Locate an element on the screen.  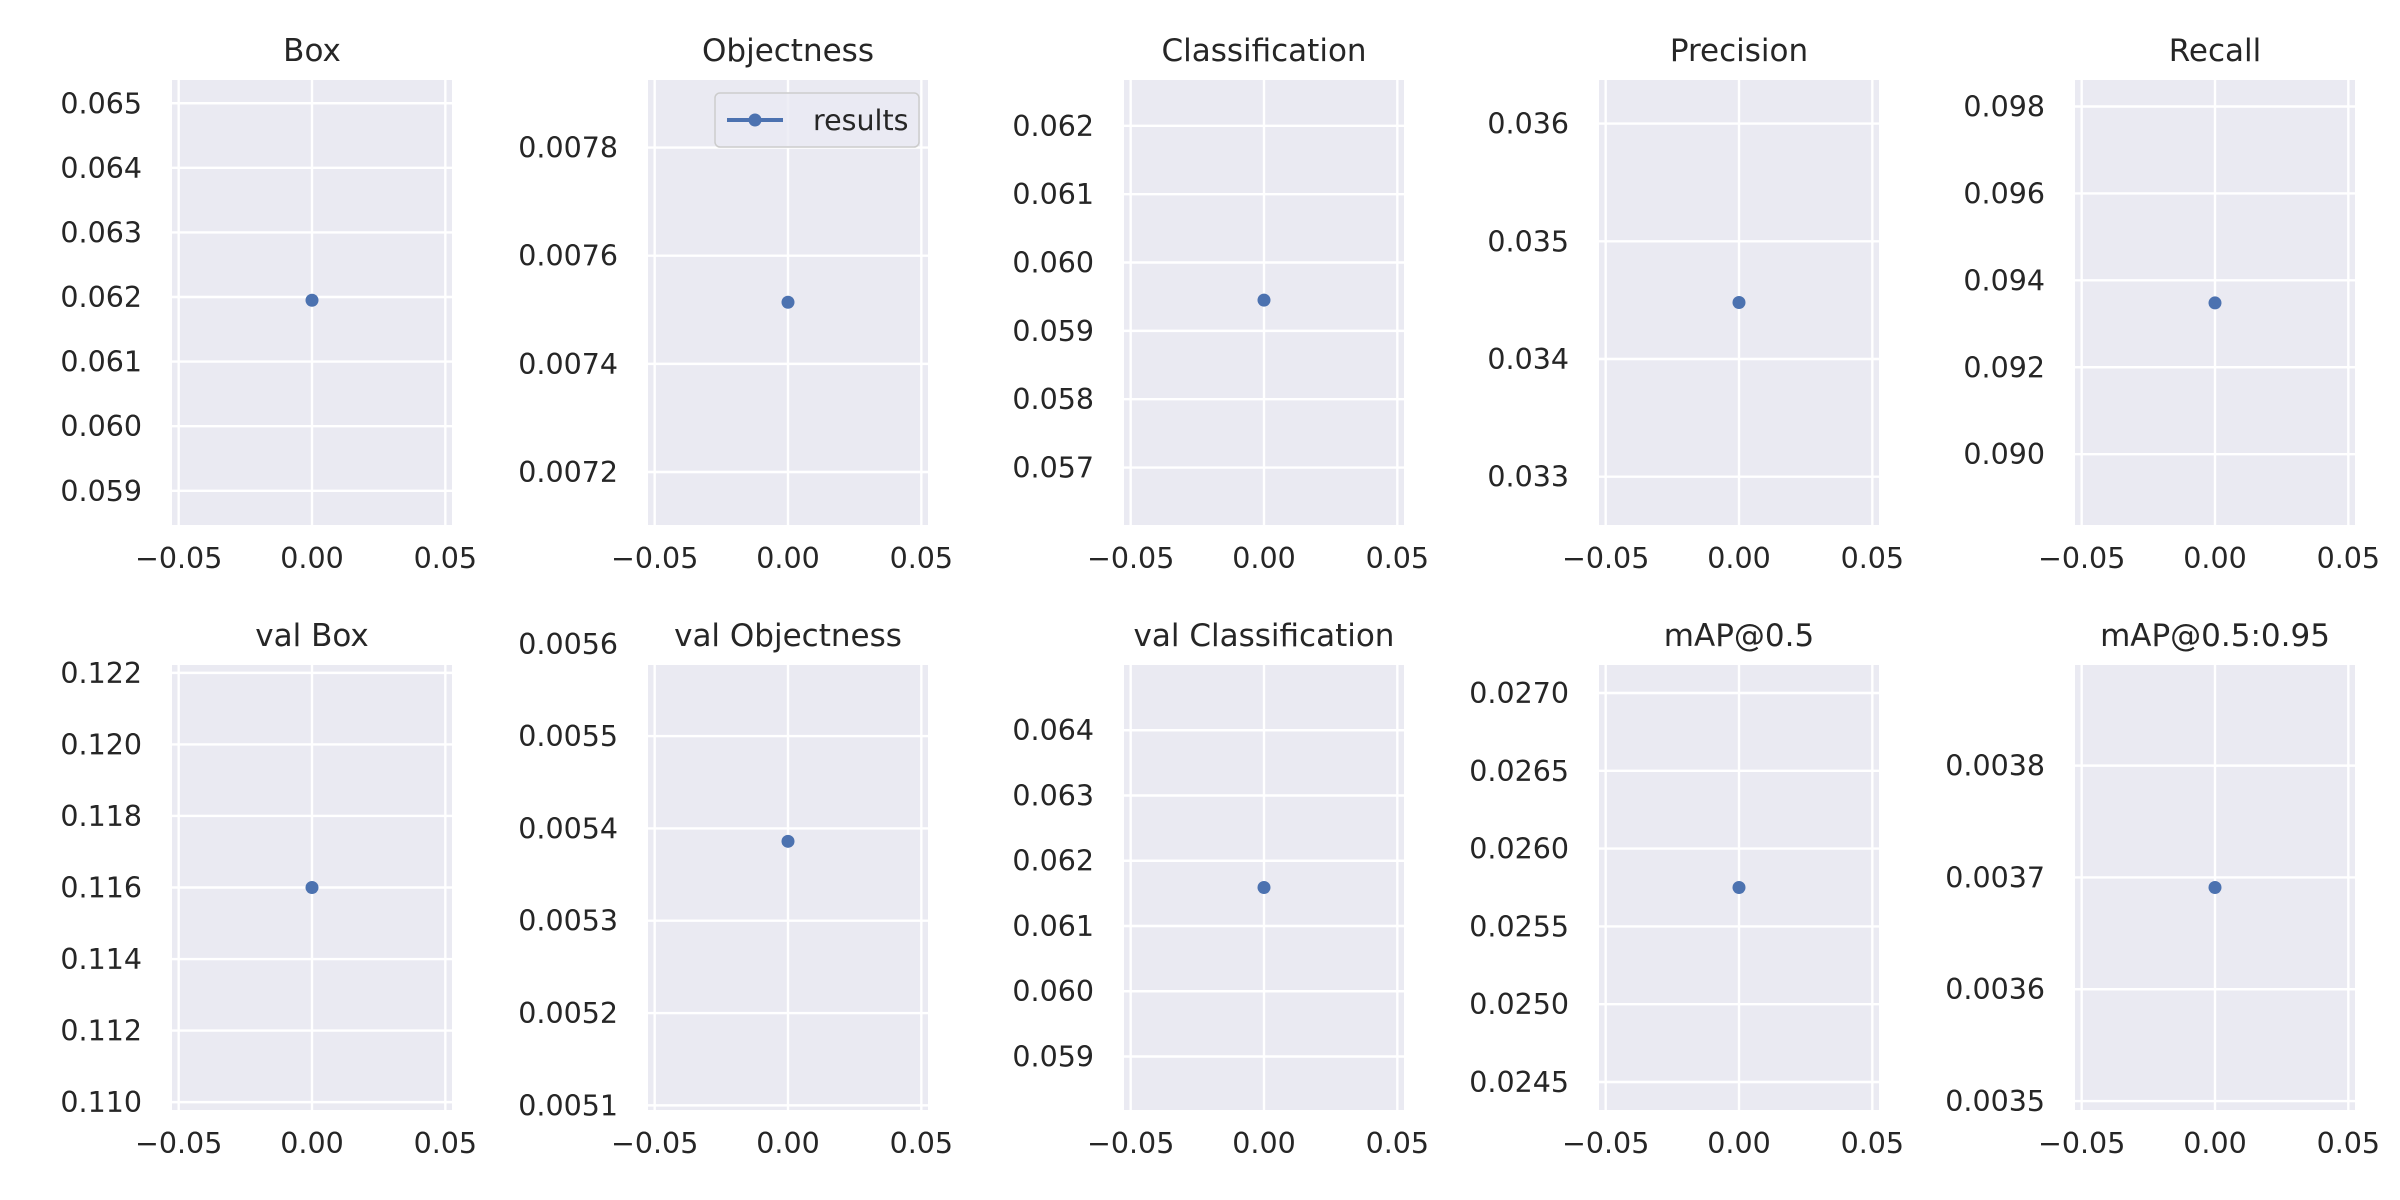
y-tick-label: 0.0035 is located at coordinates (1995, 1101).